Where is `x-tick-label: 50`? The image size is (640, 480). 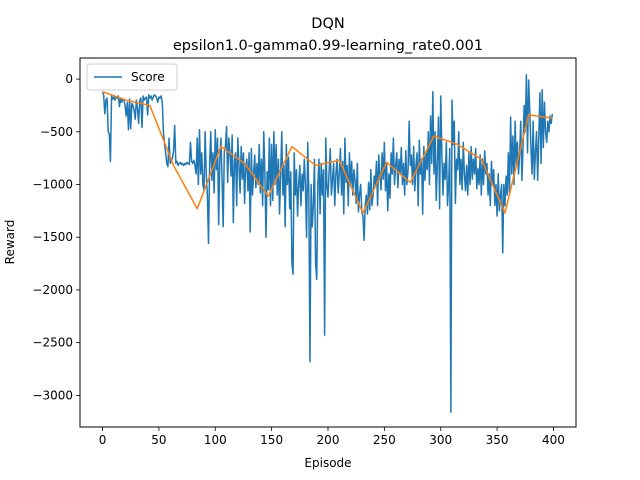 x-tick-label: 50 is located at coordinates (158, 440).